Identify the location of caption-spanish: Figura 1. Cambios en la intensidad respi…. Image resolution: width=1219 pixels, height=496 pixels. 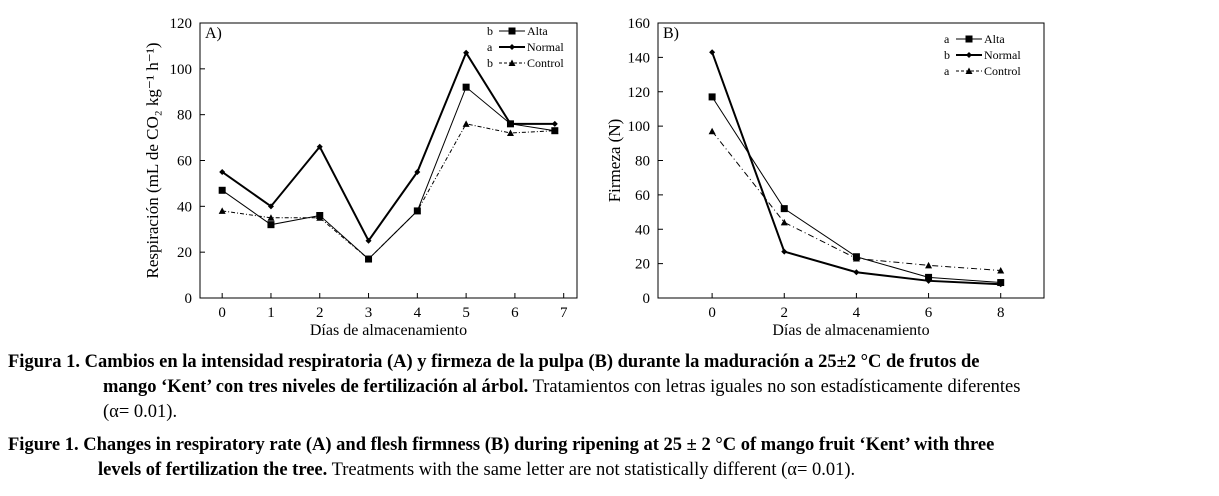
(514, 387).